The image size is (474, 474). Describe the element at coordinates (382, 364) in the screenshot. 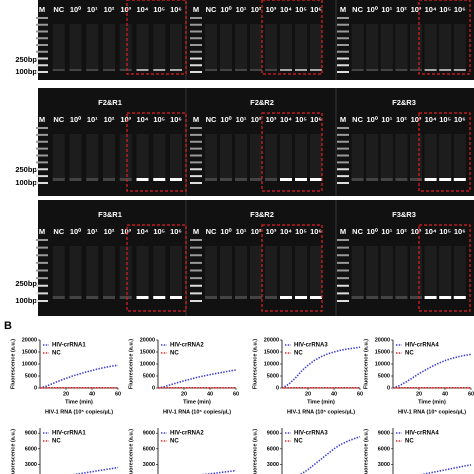

I see `y-tick-label: 10000` at that location.